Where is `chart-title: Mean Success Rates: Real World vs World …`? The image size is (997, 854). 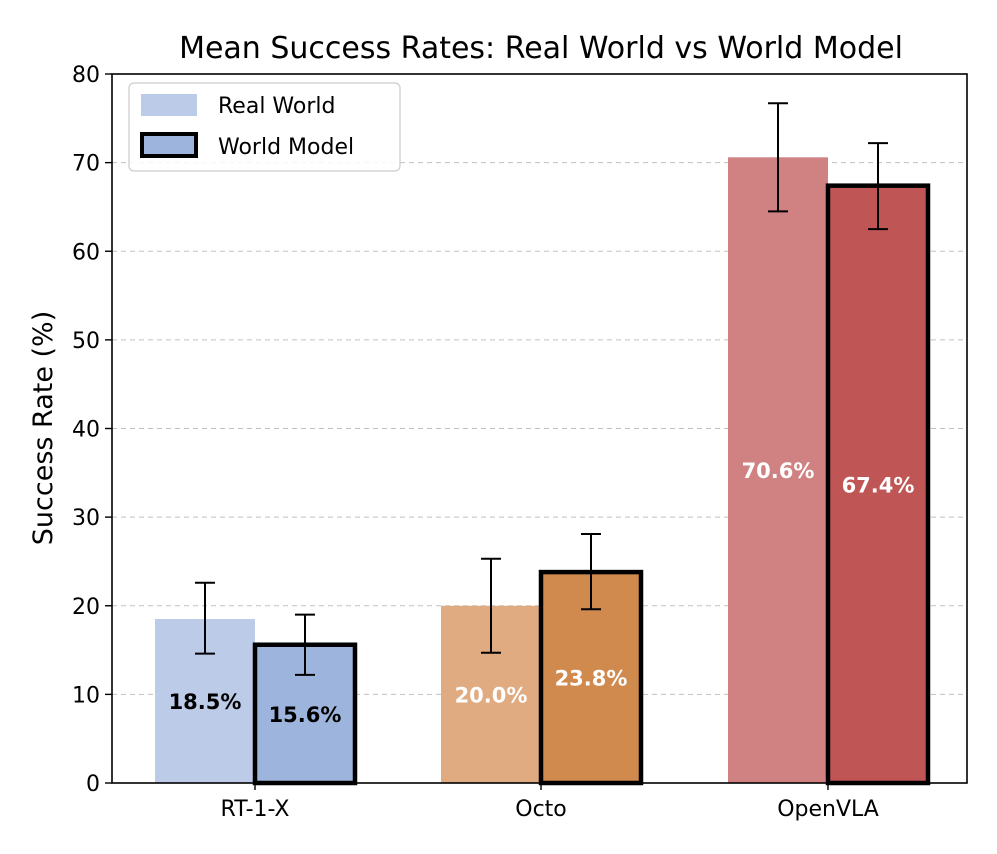
chart-title: Mean Success Rates: Real World vs World … is located at coordinates (541, 48).